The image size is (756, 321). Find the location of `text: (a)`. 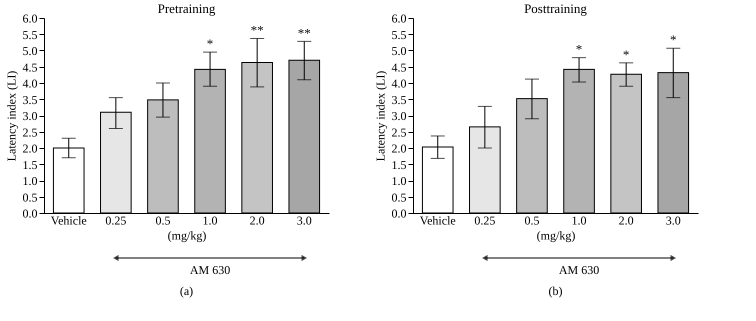

text: (a) is located at coordinates (187, 291).